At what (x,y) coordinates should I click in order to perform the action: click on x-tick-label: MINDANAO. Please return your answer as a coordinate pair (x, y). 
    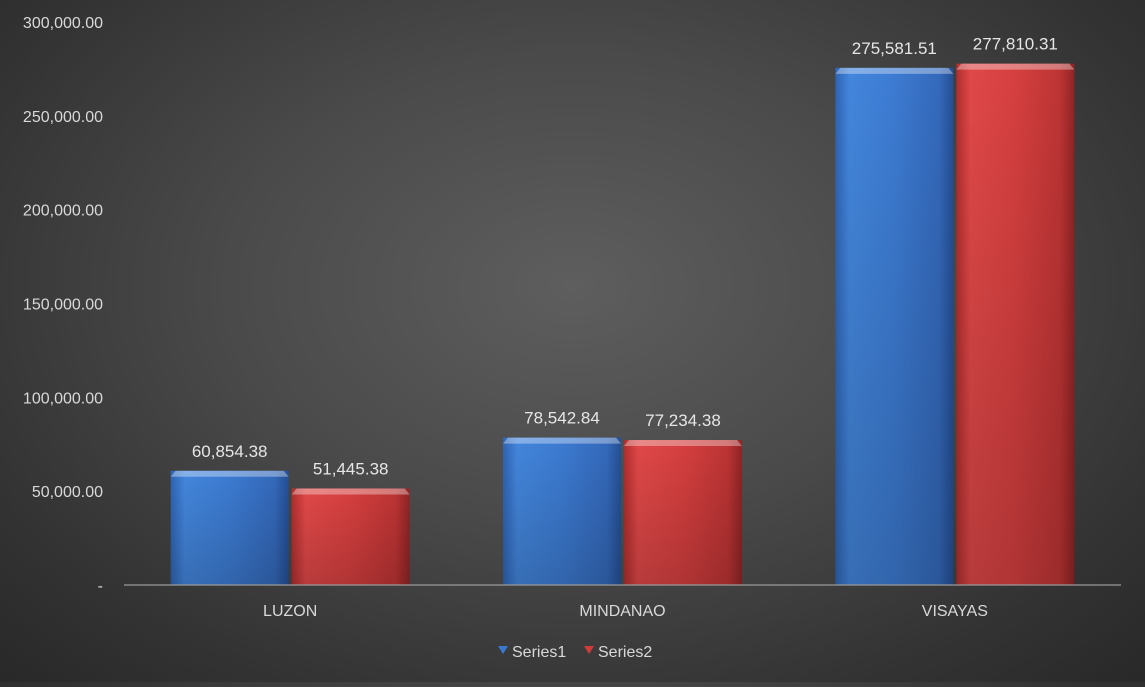
    Looking at the image, I should click on (622, 611).